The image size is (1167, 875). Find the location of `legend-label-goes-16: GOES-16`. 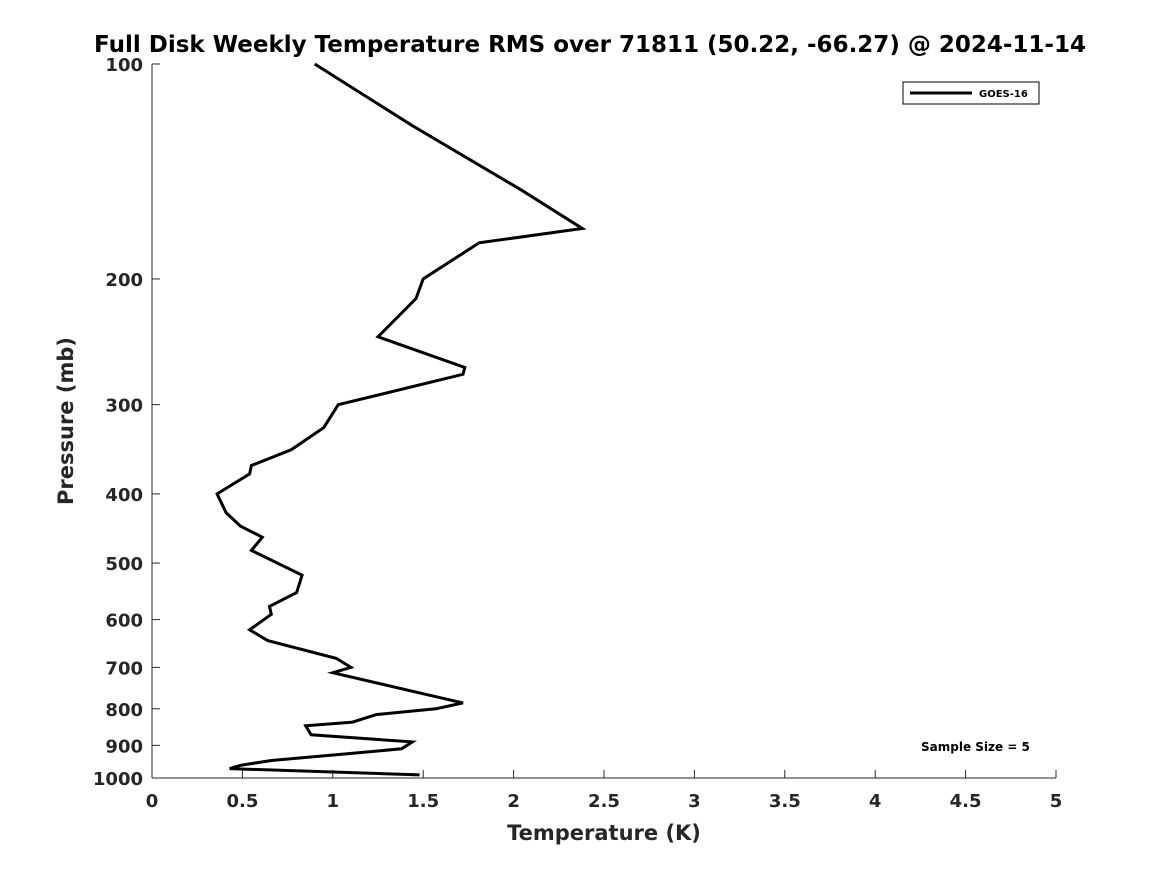

legend-label-goes-16: GOES-16 is located at coordinates (1003, 94).